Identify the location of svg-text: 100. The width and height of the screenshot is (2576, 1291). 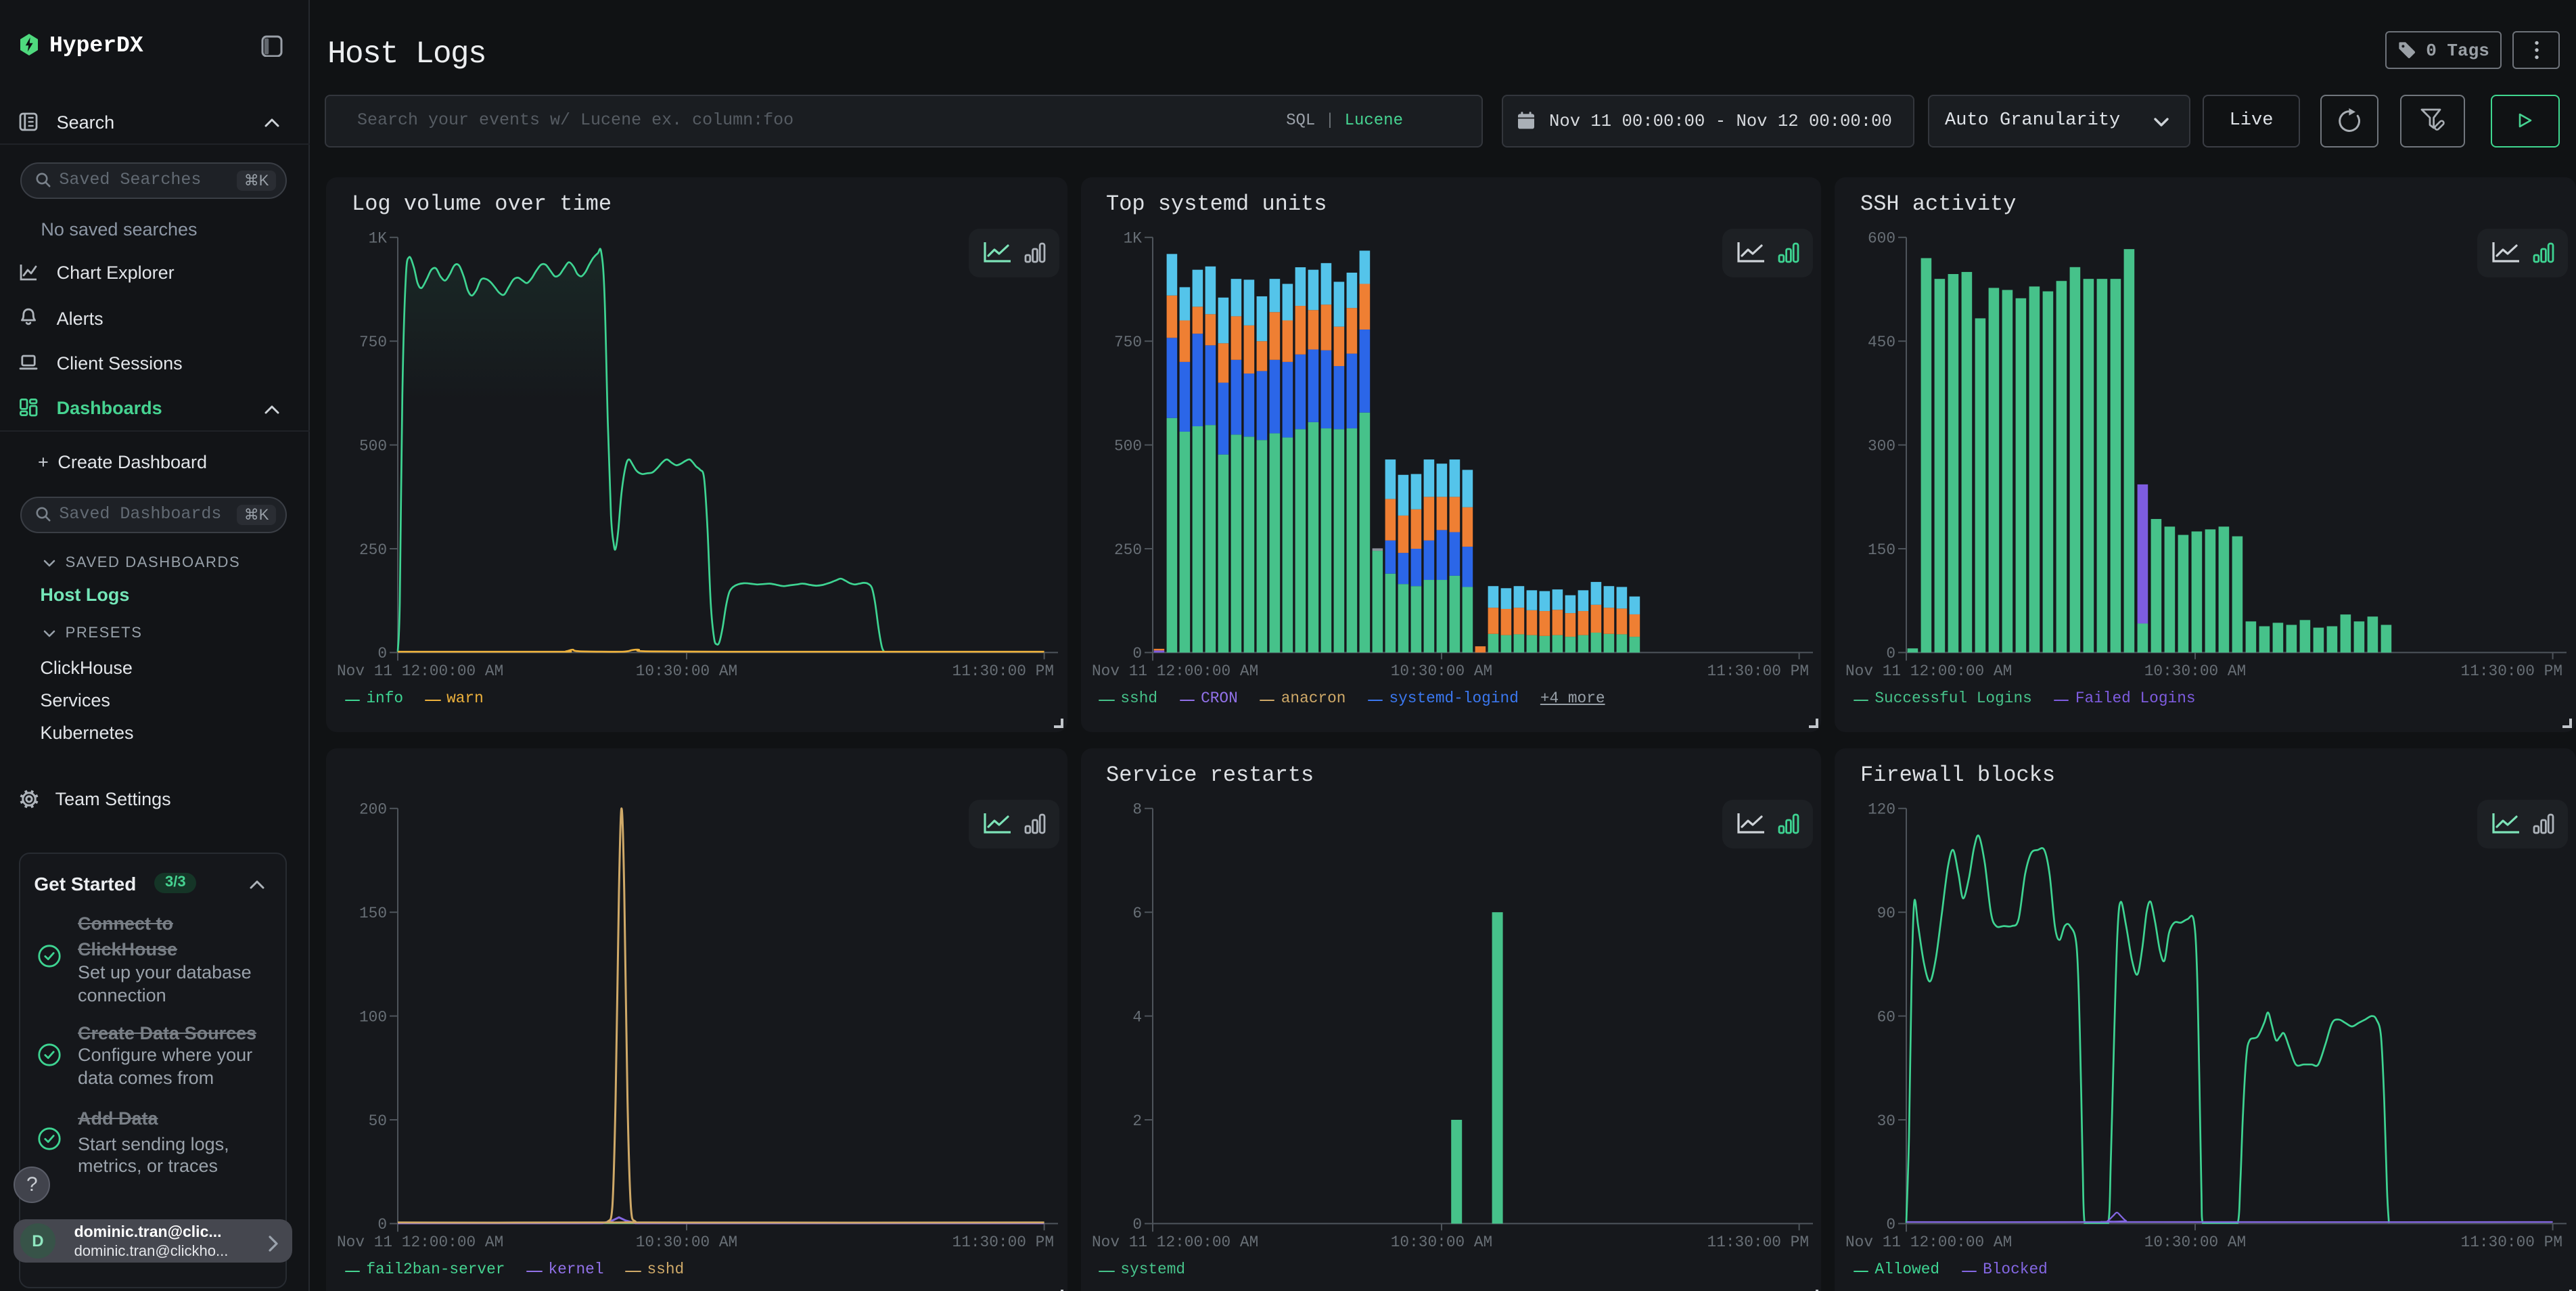
(373, 1017).